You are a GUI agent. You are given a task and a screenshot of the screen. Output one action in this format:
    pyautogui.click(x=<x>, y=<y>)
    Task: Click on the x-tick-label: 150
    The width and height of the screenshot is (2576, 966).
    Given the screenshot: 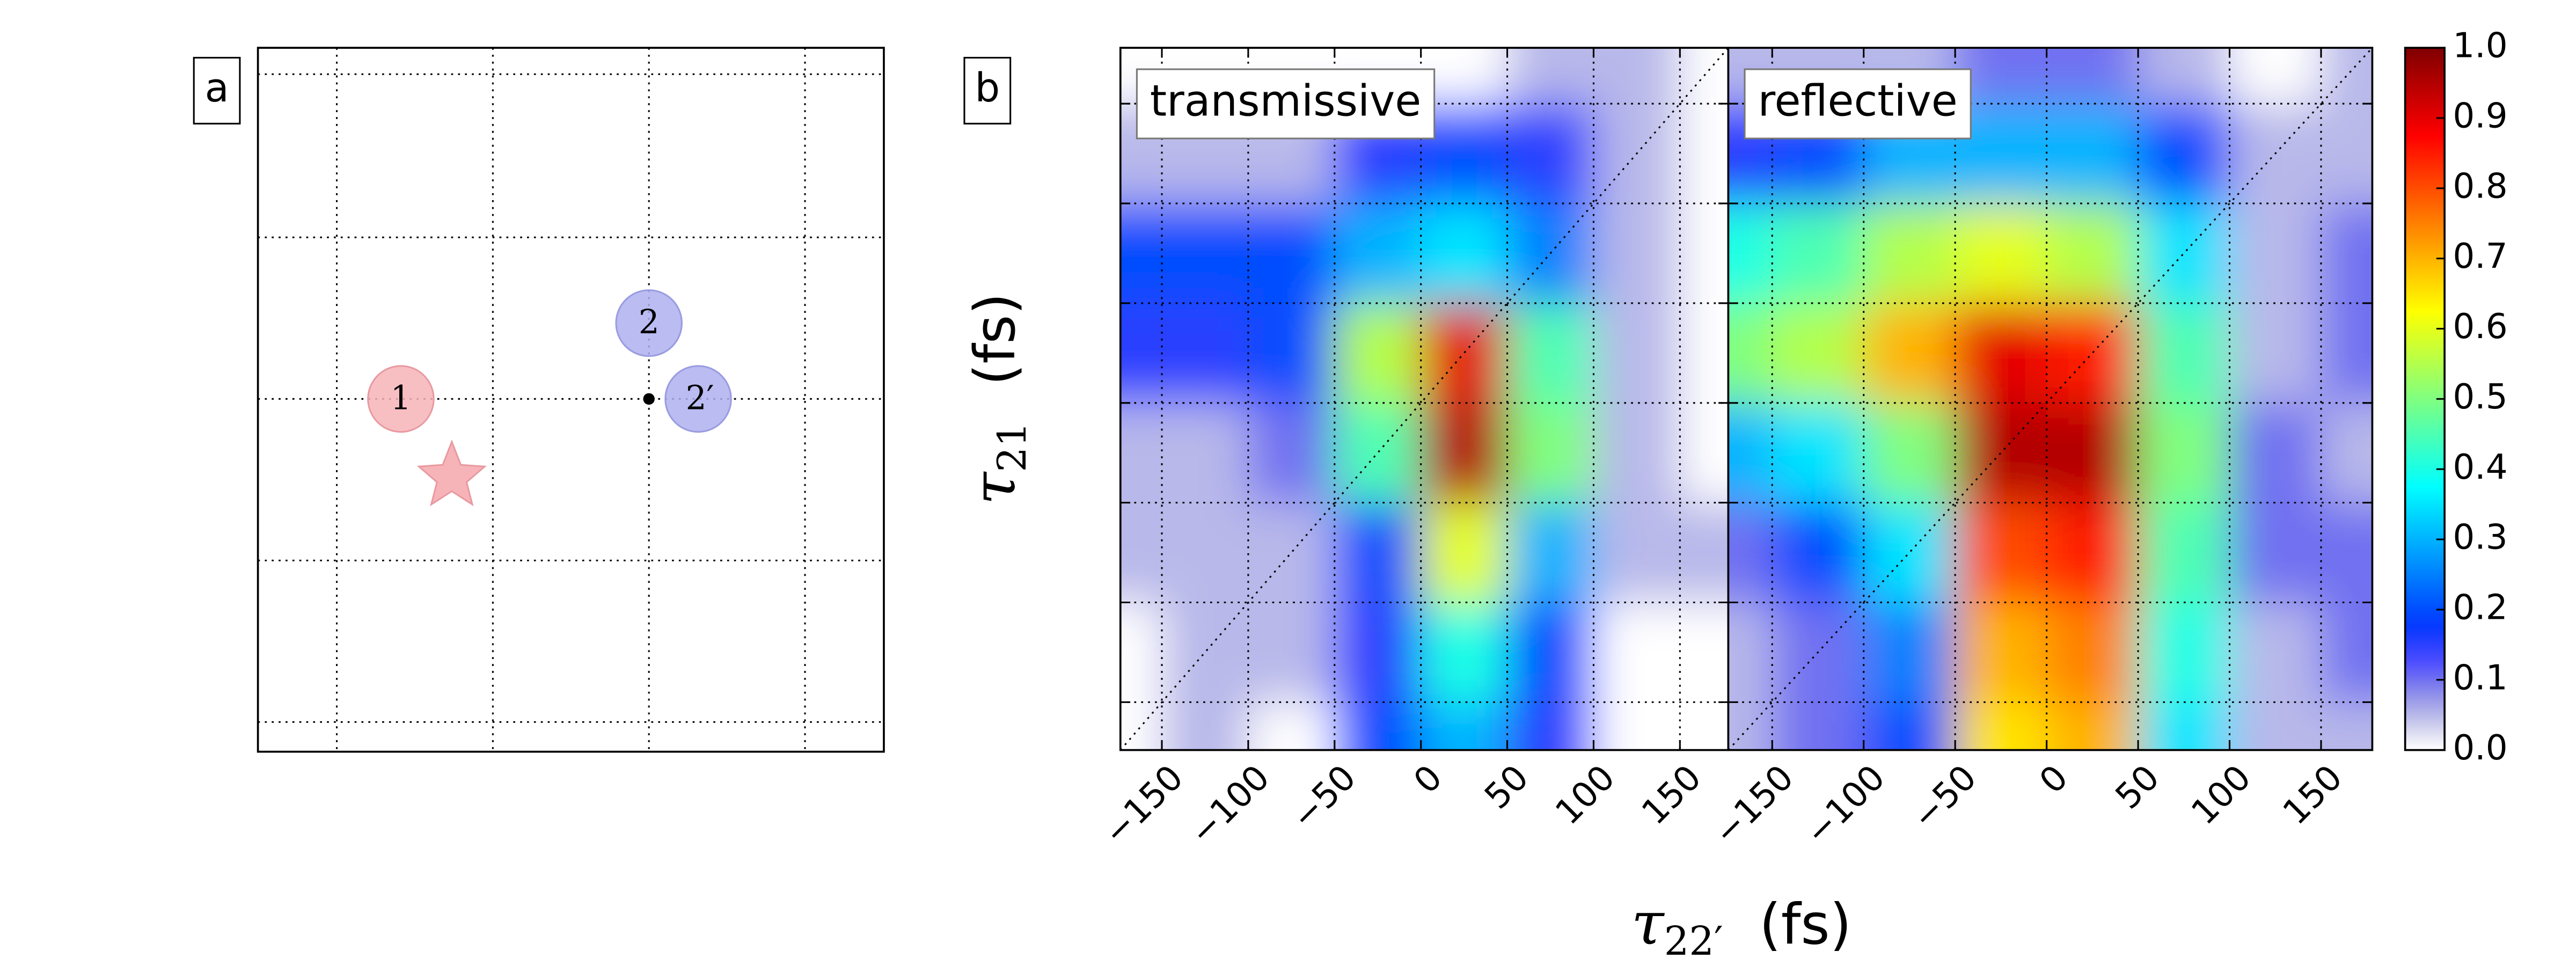 What is the action you would take?
    pyautogui.click(x=1671, y=794)
    